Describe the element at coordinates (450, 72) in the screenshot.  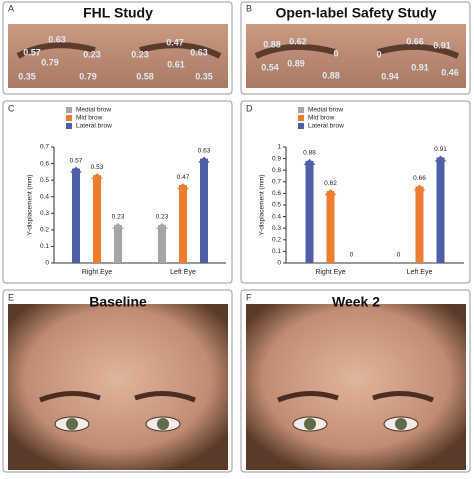
I see `brow-label: 0.46` at that location.